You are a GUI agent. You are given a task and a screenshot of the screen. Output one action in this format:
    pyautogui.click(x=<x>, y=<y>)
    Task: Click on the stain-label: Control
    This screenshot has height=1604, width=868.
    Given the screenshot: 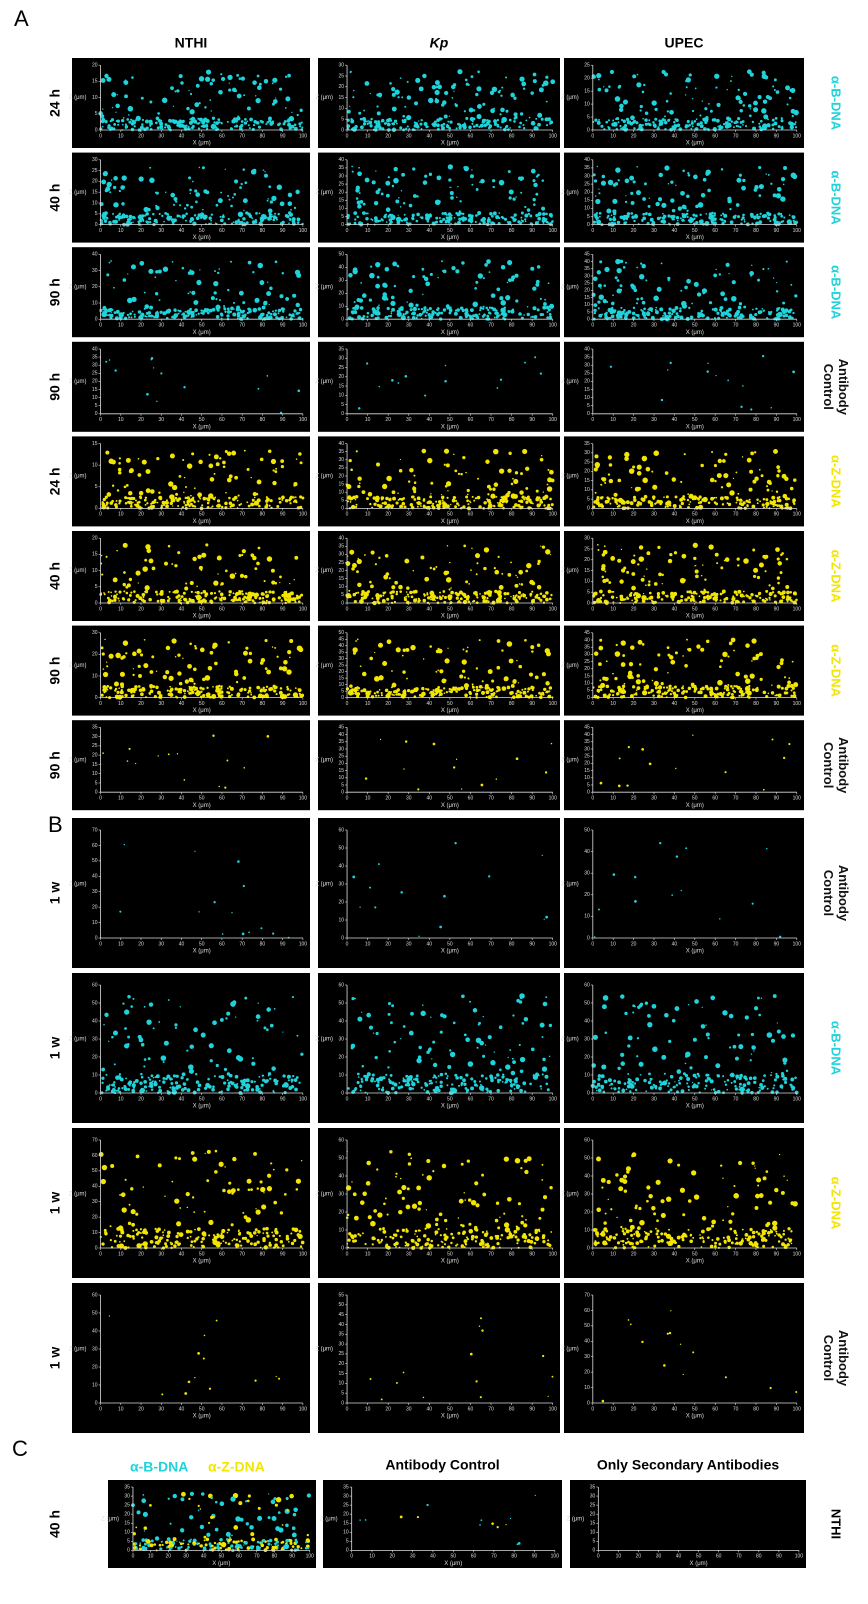 What is the action you would take?
    pyautogui.click(x=828, y=387)
    